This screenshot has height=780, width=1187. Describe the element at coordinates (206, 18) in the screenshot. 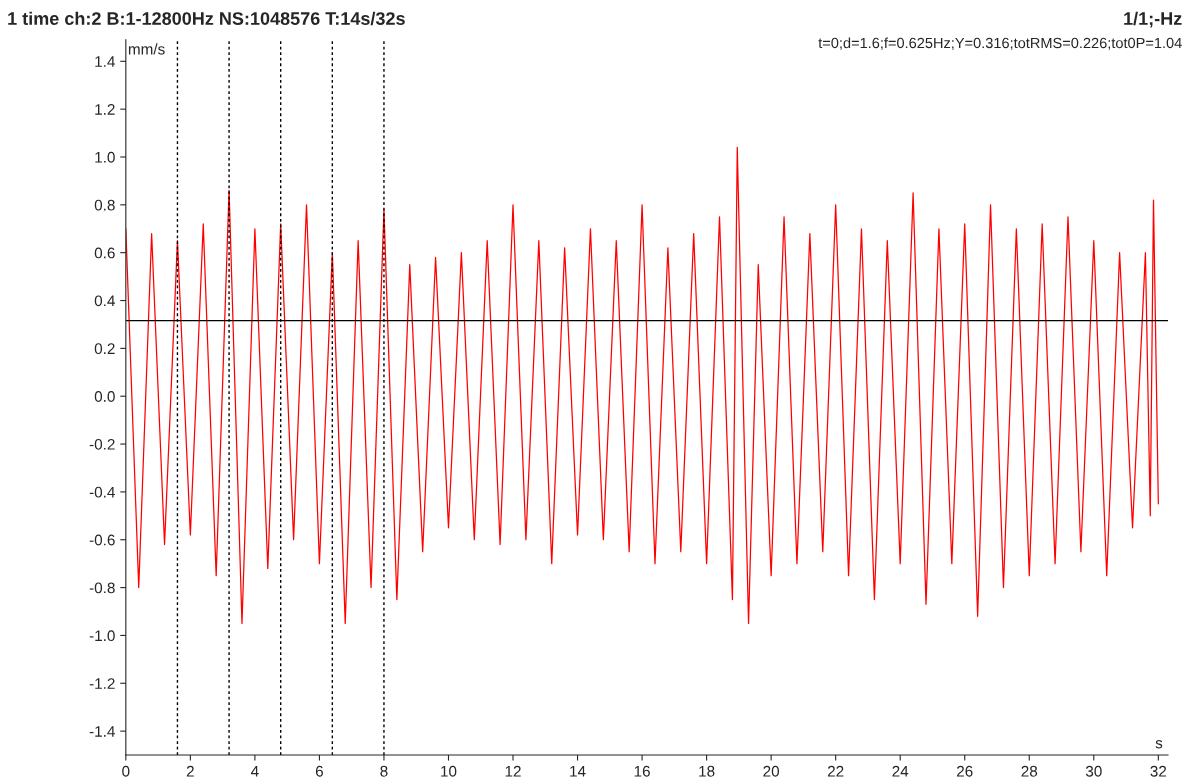

I see `chart-title: 1 time ch:2 B:1-12800Hz NS:1048576 T:14s/32s` at that location.